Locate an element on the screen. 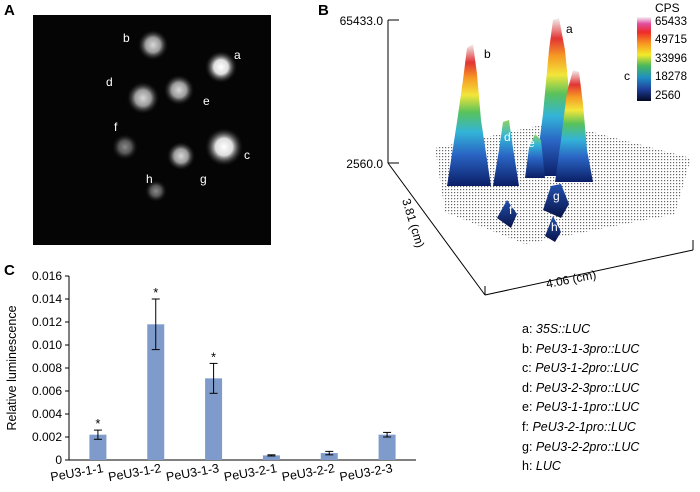  legend-item: d: PeU3-2-3pro::LUC is located at coordinates (581, 387).